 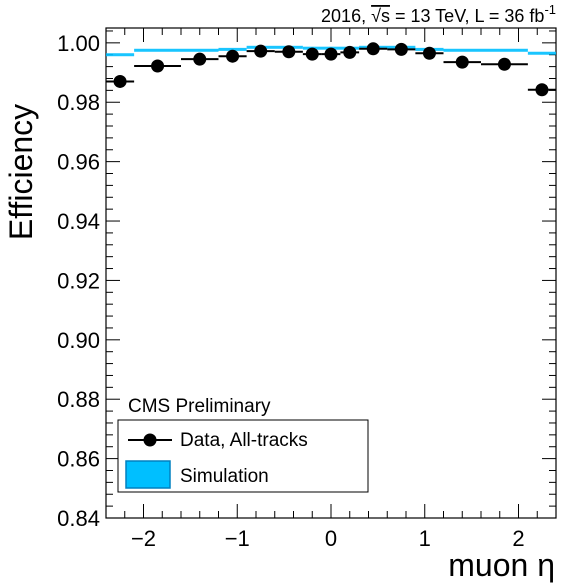 What do you see at coordinates (237, 538) in the screenshot?
I see `x-tick-label: −1` at bounding box center [237, 538].